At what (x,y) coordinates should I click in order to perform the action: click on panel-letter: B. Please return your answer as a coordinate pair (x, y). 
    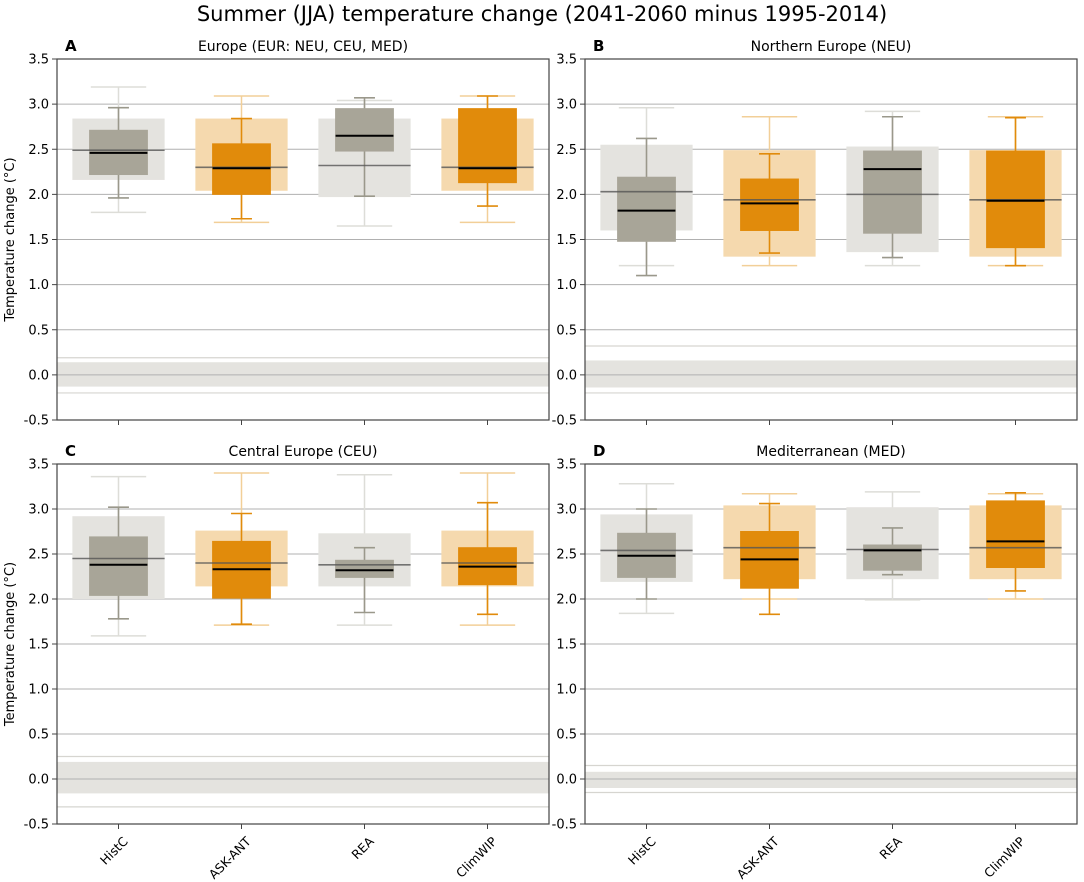
    Looking at the image, I should click on (598, 46).